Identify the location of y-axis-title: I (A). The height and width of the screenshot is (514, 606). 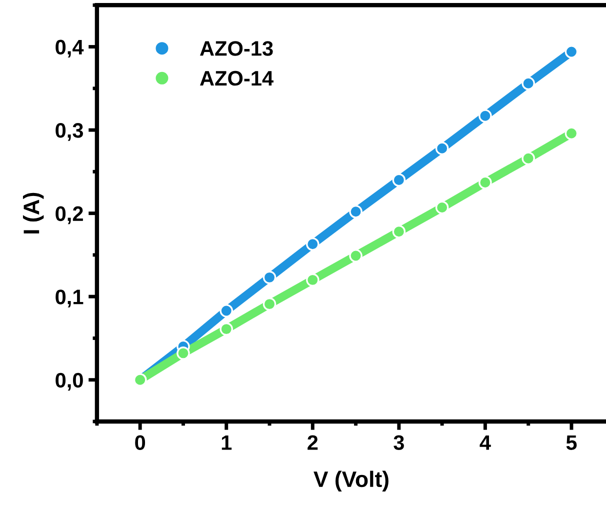
(33, 213).